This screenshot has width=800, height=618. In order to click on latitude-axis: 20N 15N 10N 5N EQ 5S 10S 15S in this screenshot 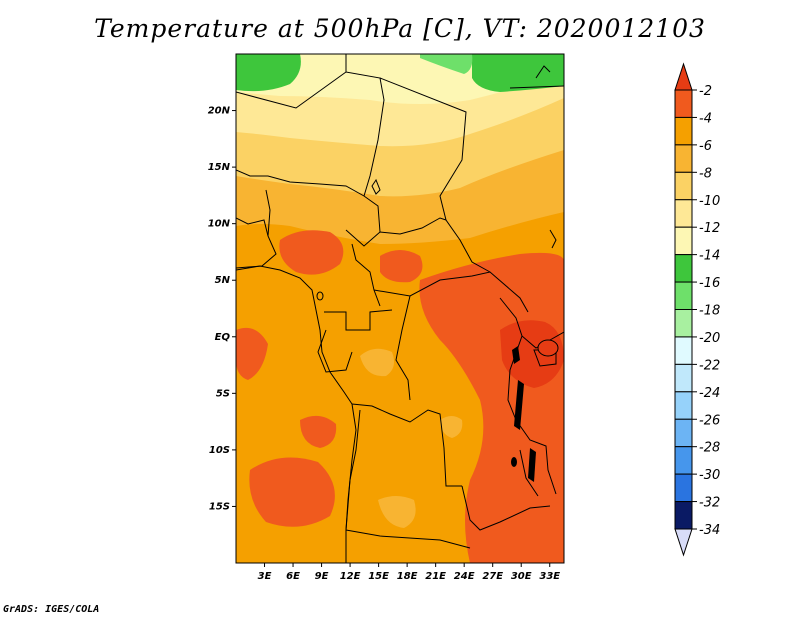, I will do `click(222, 309)`.